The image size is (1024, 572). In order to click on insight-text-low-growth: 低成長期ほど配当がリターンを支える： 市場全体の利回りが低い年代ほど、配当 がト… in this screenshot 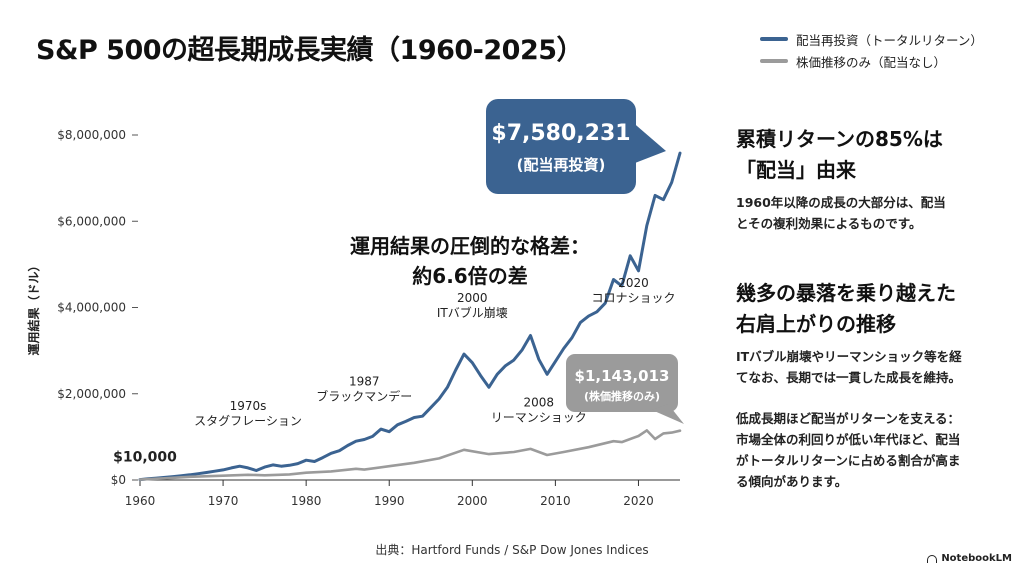, I will do `click(871, 450)`.